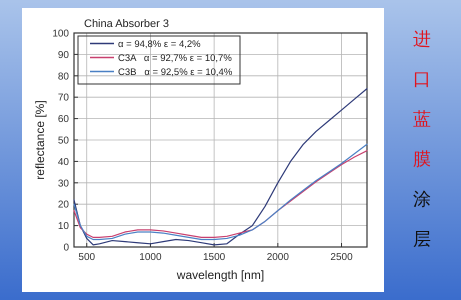 This screenshot has width=461, height=300. I want to click on x-tick-label: 1000, so click(150, 257).